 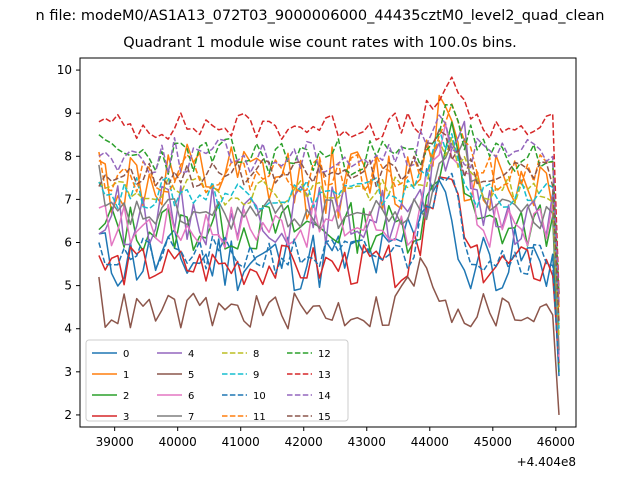 What do you see at coordinates (256, 375) in the screenshot?
I see `legend-label: 9` at bounding box center [256, 375].